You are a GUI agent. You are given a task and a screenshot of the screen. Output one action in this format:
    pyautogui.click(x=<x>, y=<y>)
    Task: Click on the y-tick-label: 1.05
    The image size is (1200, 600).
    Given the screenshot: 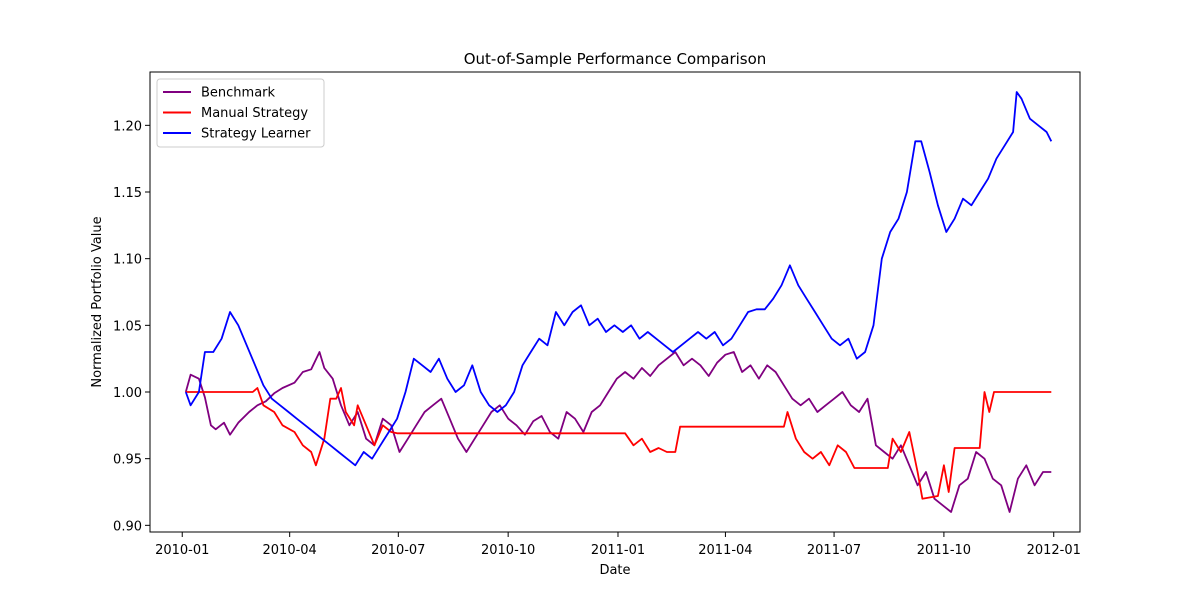 What is the action you would take?
    pyautogui.click(x=127, y=326)
    